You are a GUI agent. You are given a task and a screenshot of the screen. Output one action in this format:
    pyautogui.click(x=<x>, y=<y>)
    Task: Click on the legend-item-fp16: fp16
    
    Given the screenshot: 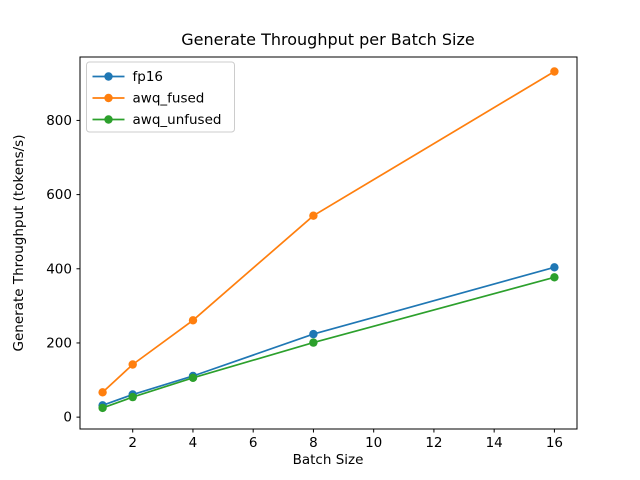 What is the action you would take?
    pyautogui.click(x=128, y=77)
    